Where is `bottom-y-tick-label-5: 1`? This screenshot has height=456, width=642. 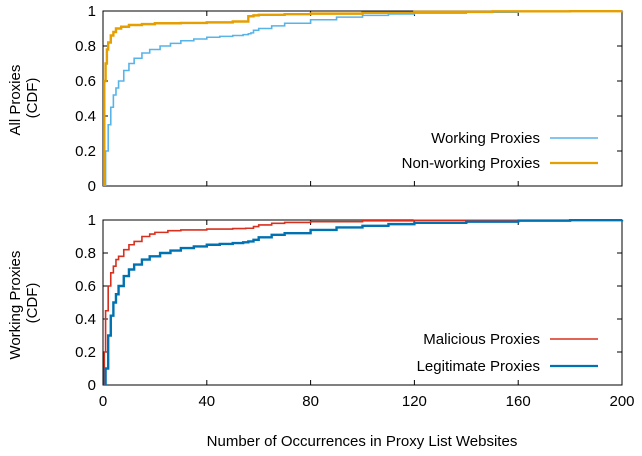 bottom-y-tick-label-5: 1 is located at coordinates (92, 220).